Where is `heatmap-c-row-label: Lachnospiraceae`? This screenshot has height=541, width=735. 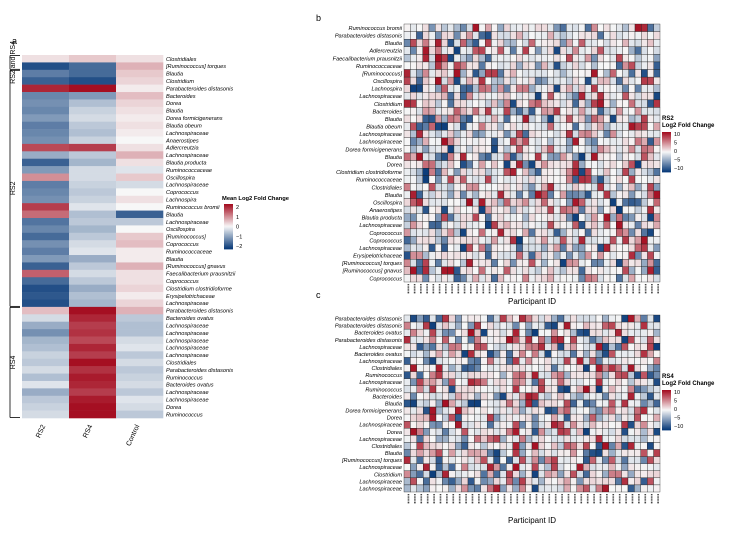 heatmap-c-row-label: Lachnospiraceae is located at coordinates (380, 482).